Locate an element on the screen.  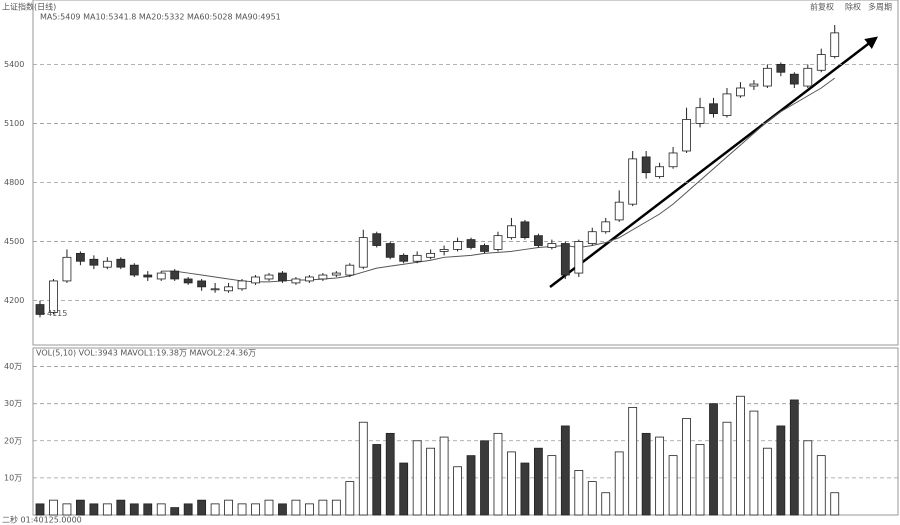
y-tick-label: 10万 is located at coordinates (13, 477).